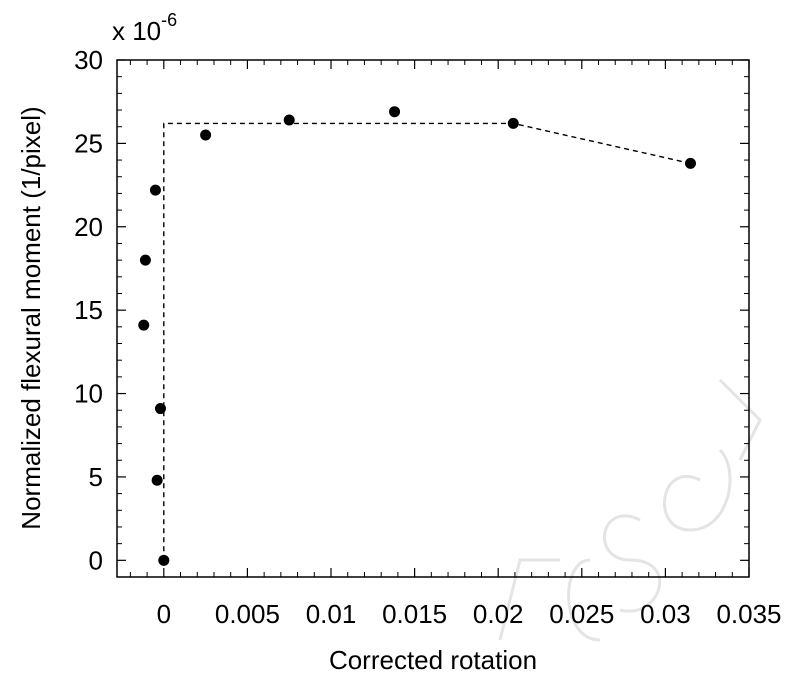 This screenshot has height=684, width=798. I want to click on x-tick-label: 0.02, so click(498, 614).